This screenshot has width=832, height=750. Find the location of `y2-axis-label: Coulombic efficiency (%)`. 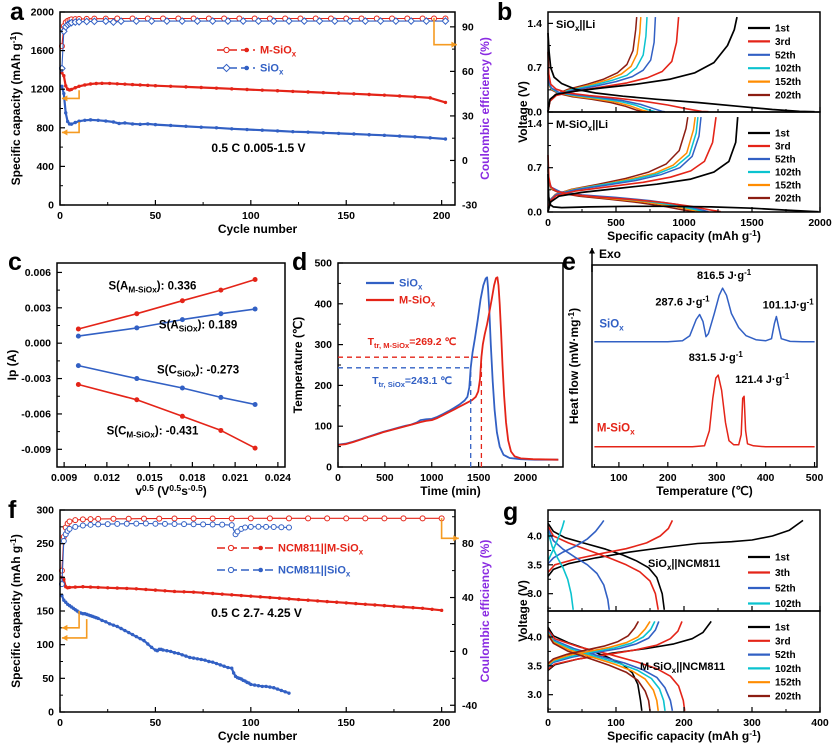

y2-axis-label: Coulombic efficiency (%) is located at coordinates (485, 611).